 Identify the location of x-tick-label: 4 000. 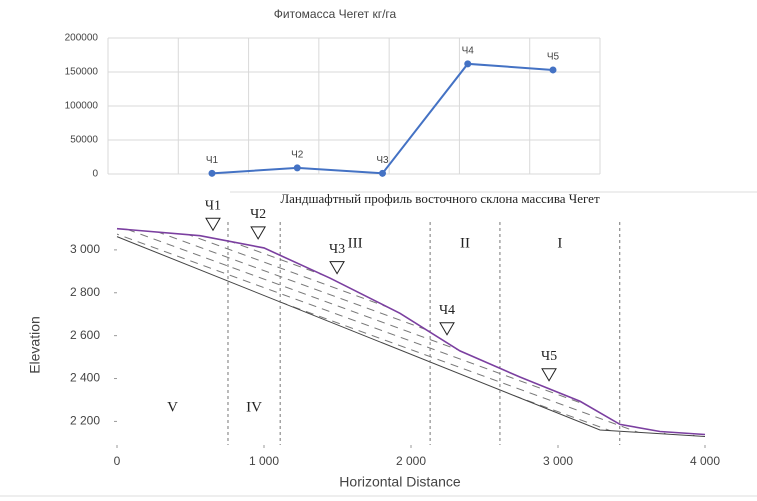
(705, 461).